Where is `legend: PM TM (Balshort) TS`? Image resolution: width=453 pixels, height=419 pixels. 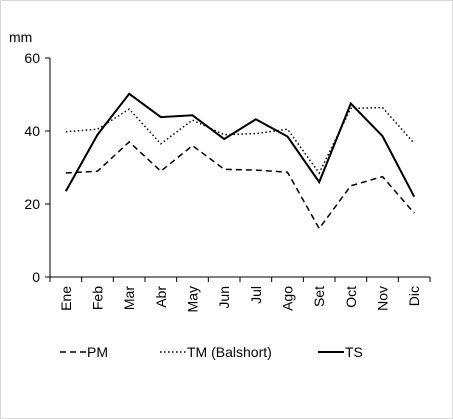
legend: PM TM (Balshort) TS is located at coordinates (211, 352).